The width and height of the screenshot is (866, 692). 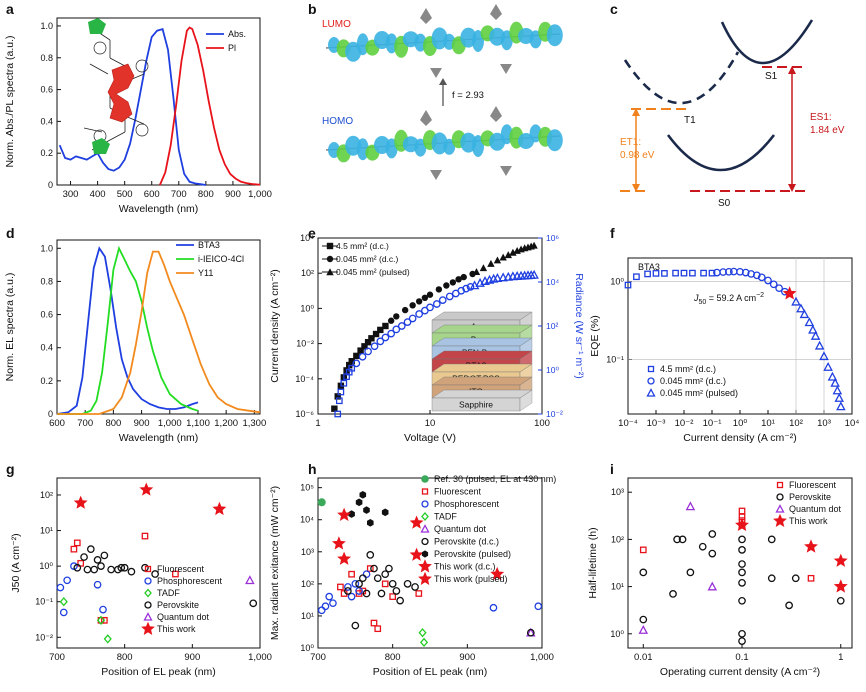 I want to click on x-axis-label: Position of EL peak (nm), so click(x=158, y=672).